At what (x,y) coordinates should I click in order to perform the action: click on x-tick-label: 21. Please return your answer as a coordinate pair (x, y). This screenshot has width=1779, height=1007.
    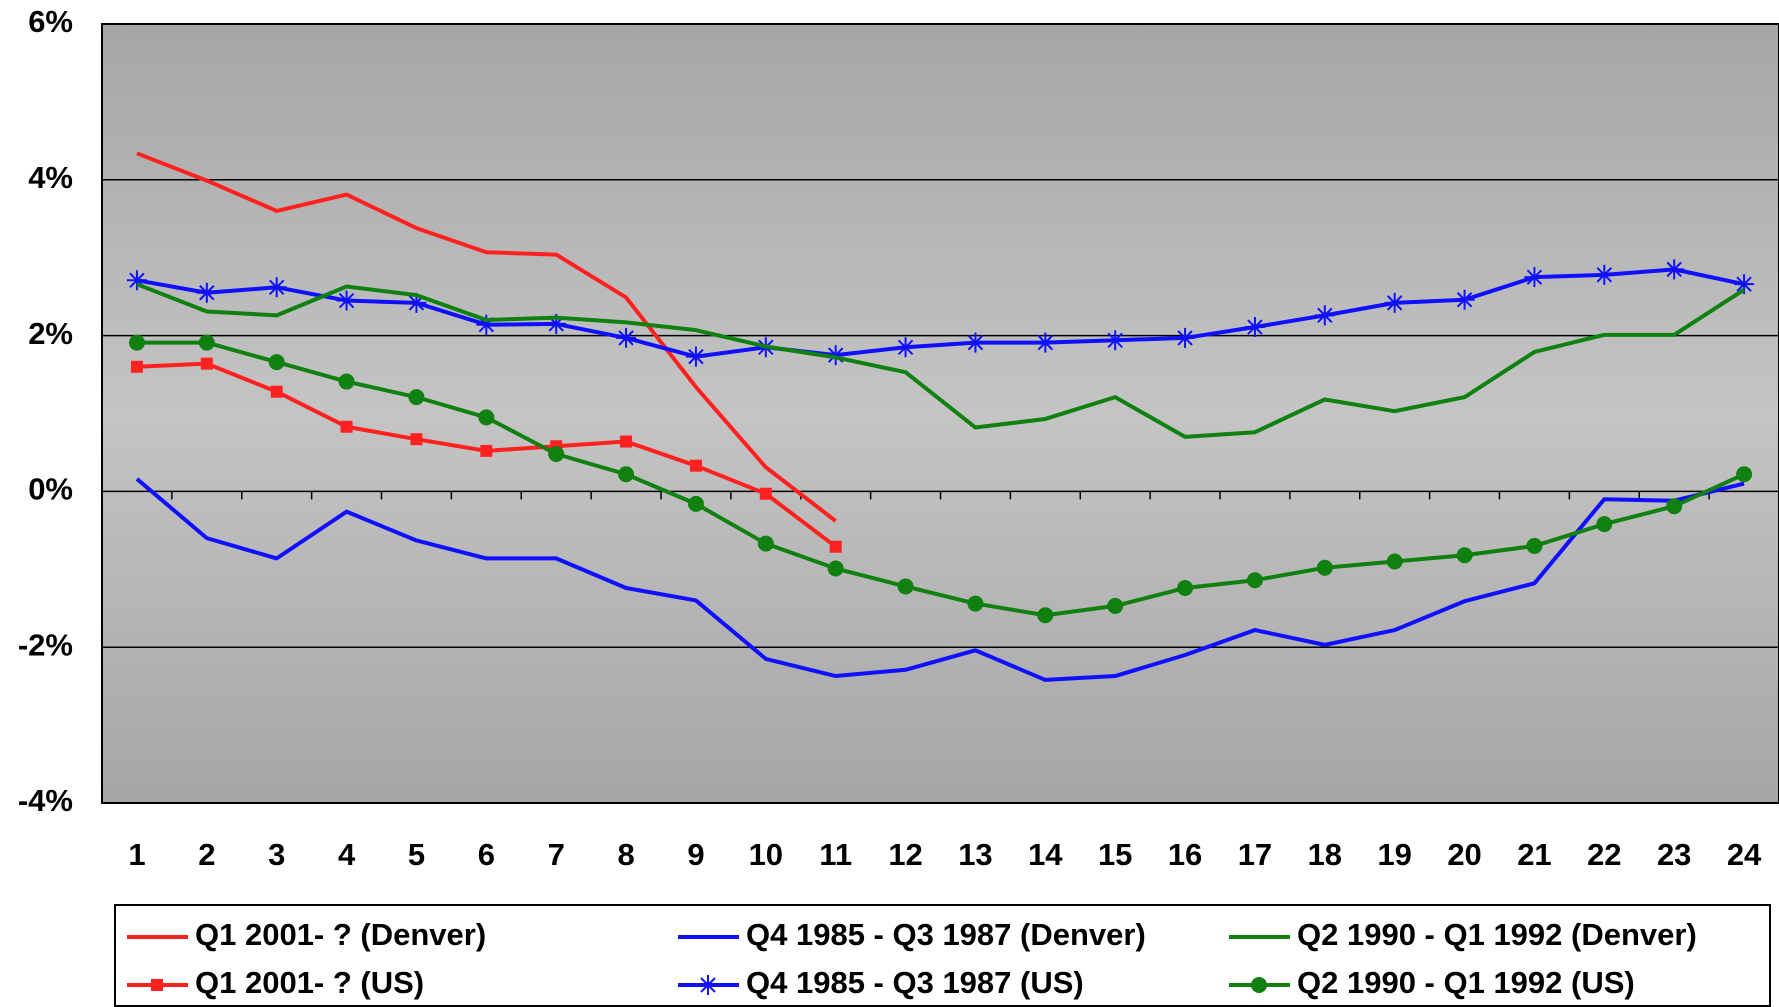
    Looking at the image, I should click on (1534, 854).